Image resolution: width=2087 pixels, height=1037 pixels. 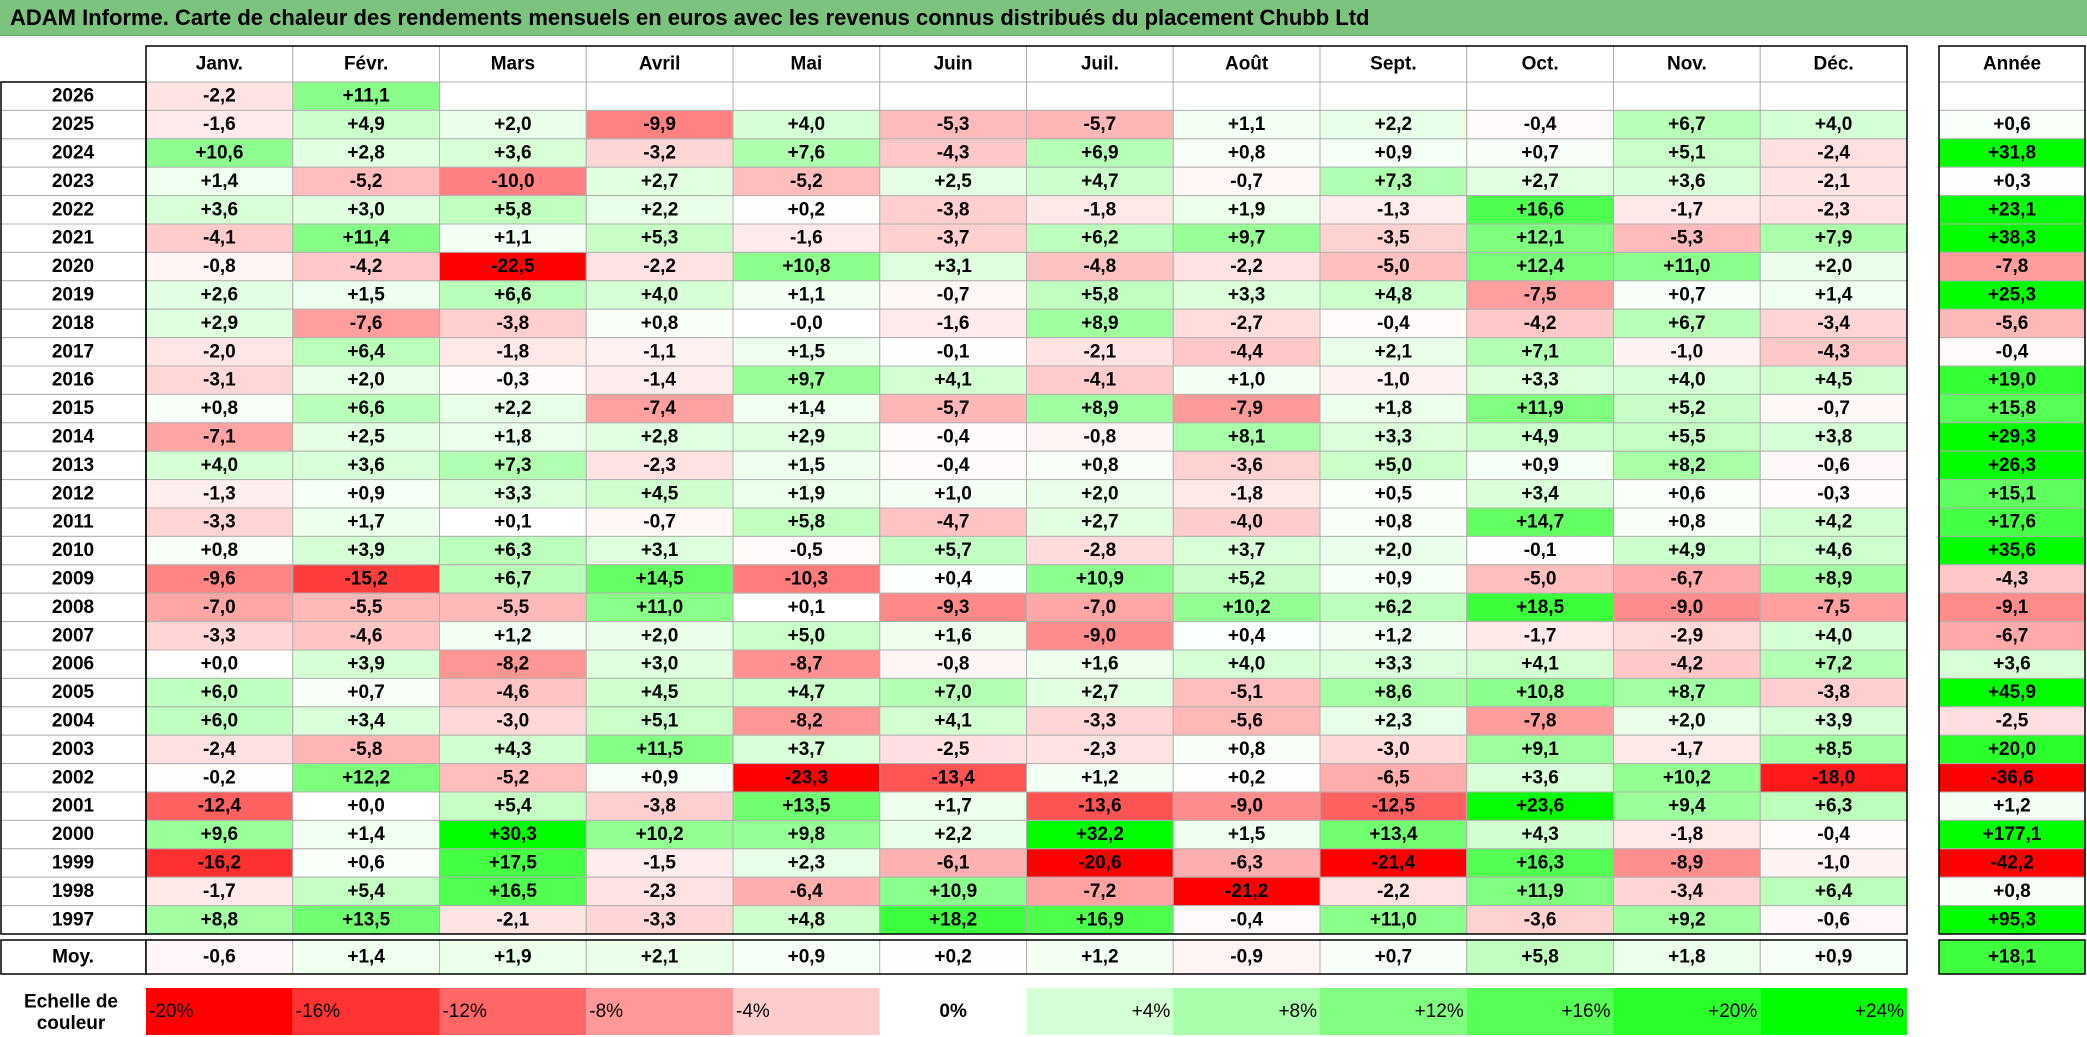 I want to click on heat-value: +2,5, so click(x=366, y=437).